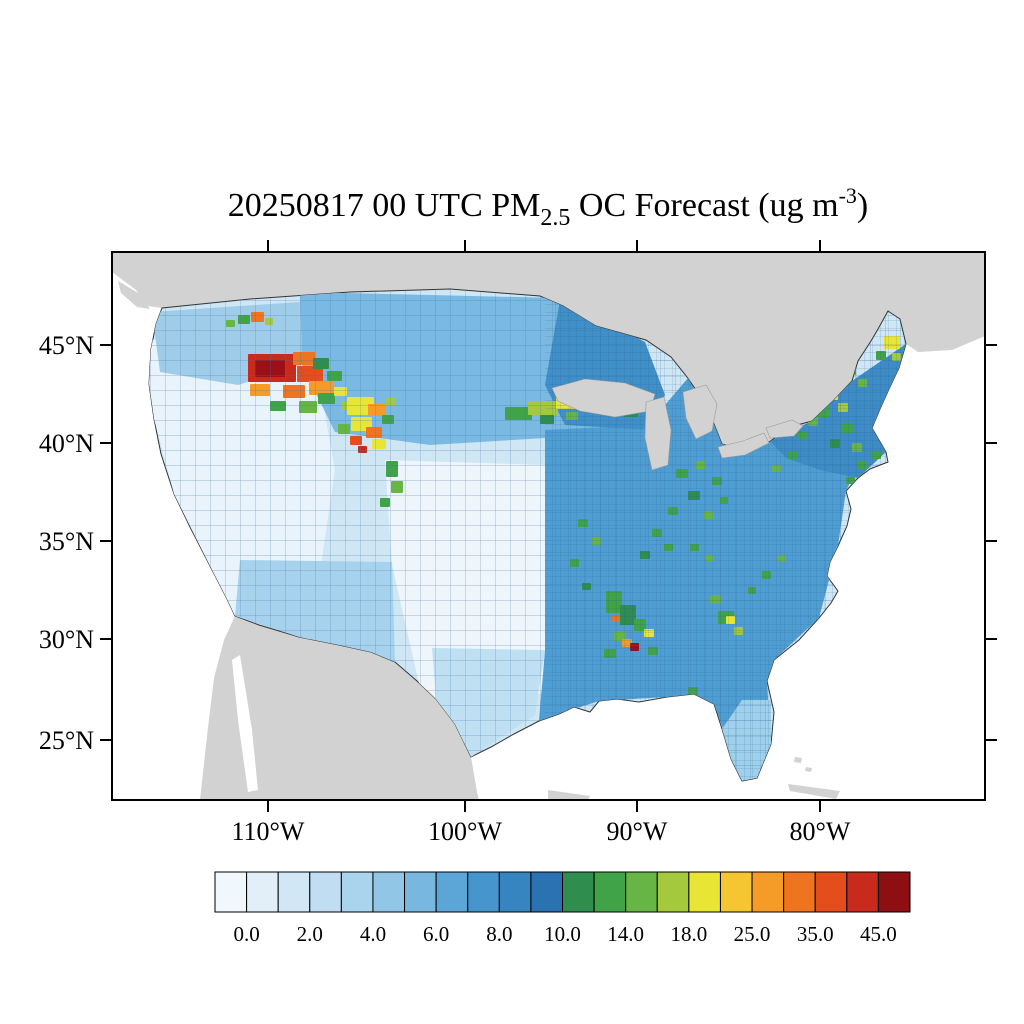 The height and width of the screenshot is (1024, 1024). What do you see at coordinates (562, 934) in the screenshot?
I see `colorbar-tick-label: 10.0` at bounding box center [562, 934].